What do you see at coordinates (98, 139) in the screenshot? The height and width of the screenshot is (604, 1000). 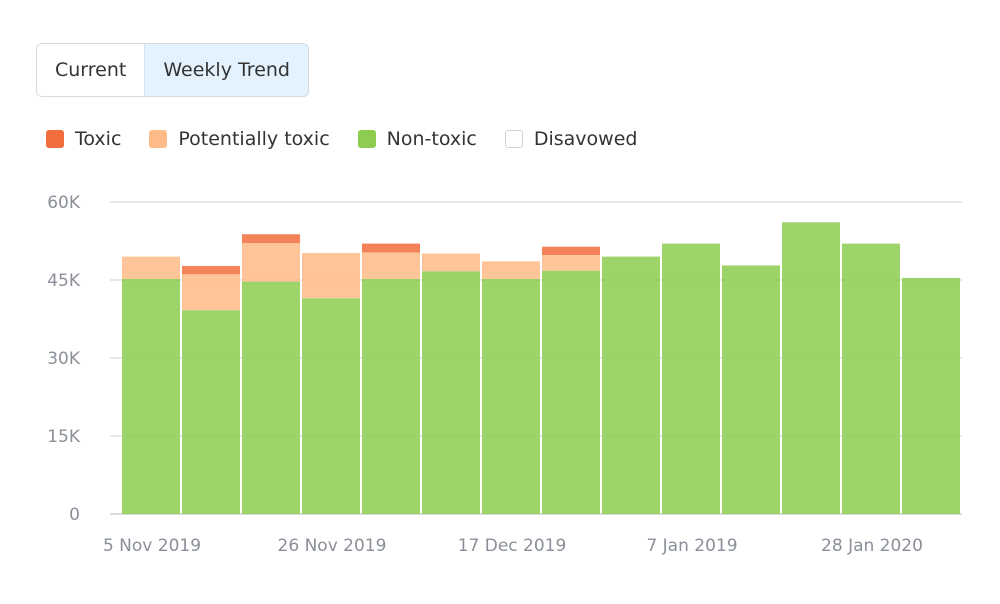 I see `legend-label-toxic: Toxic` at bounding box center [98, 139].